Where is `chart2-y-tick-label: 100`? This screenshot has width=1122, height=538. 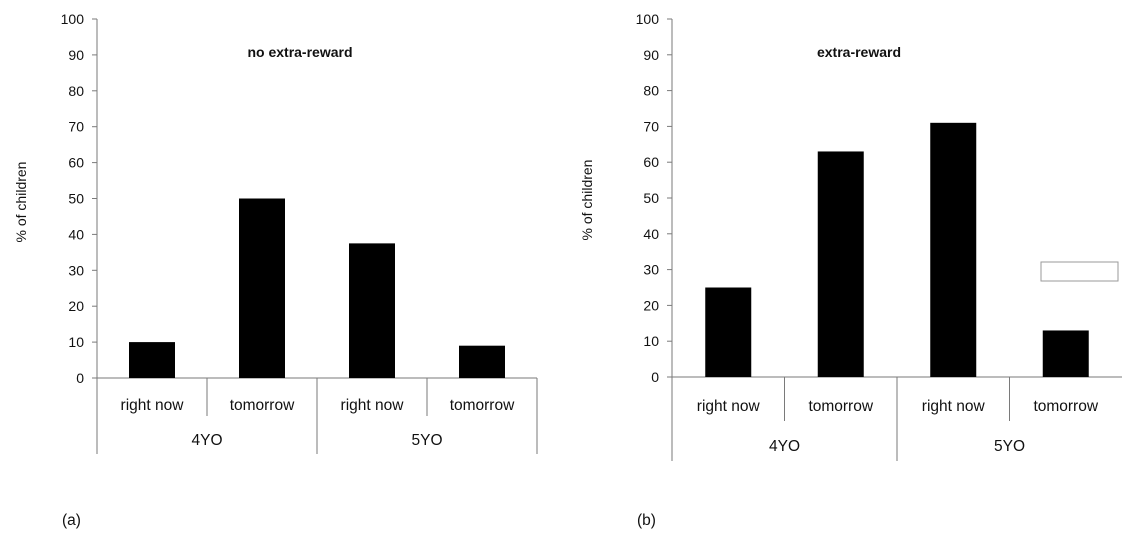 chart2-y-tick-label: 100 is located at coordinates (648, 19).